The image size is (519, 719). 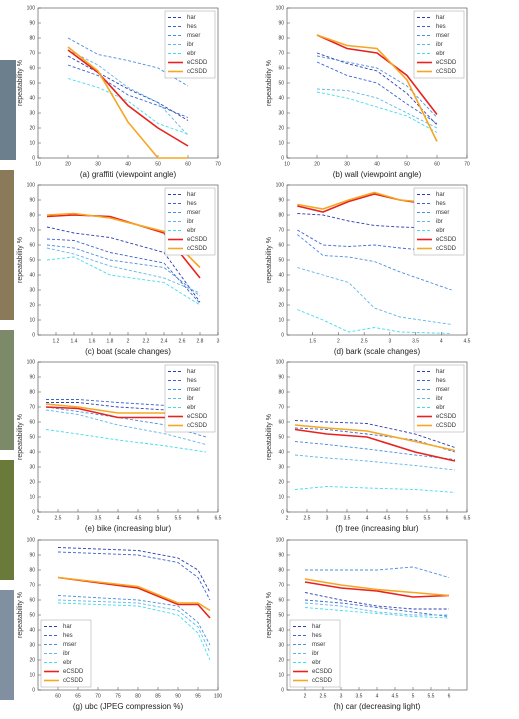 I want to click on x-tick-label: 2.6, so click(x=182, y=341).